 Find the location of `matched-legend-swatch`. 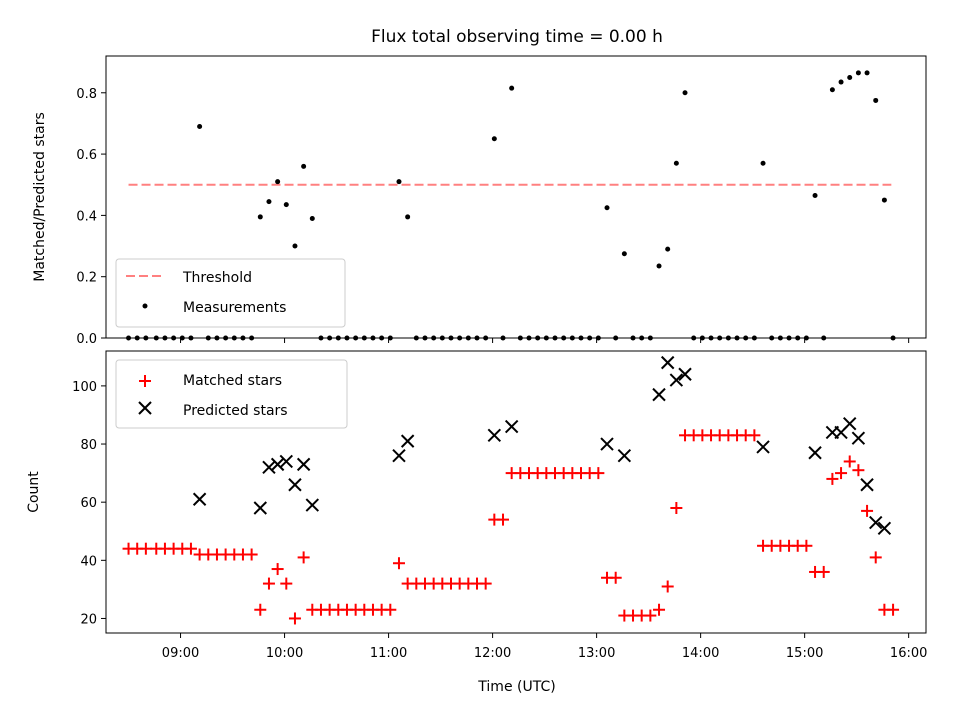

matched-legend-swatch is located at coordinates (145, 381).